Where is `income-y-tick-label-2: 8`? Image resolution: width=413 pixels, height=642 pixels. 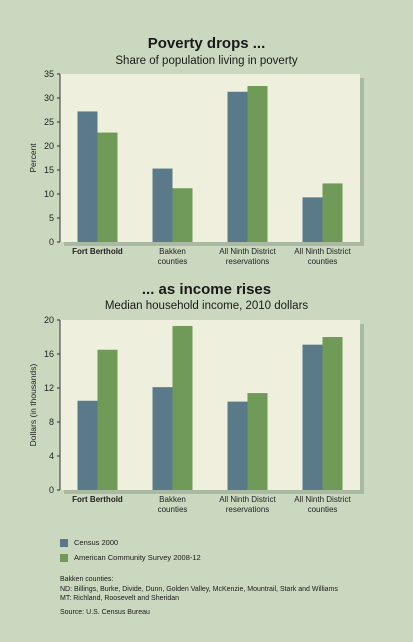
income-y-tick-label-2: 8 is located at coordinates (51, 422).